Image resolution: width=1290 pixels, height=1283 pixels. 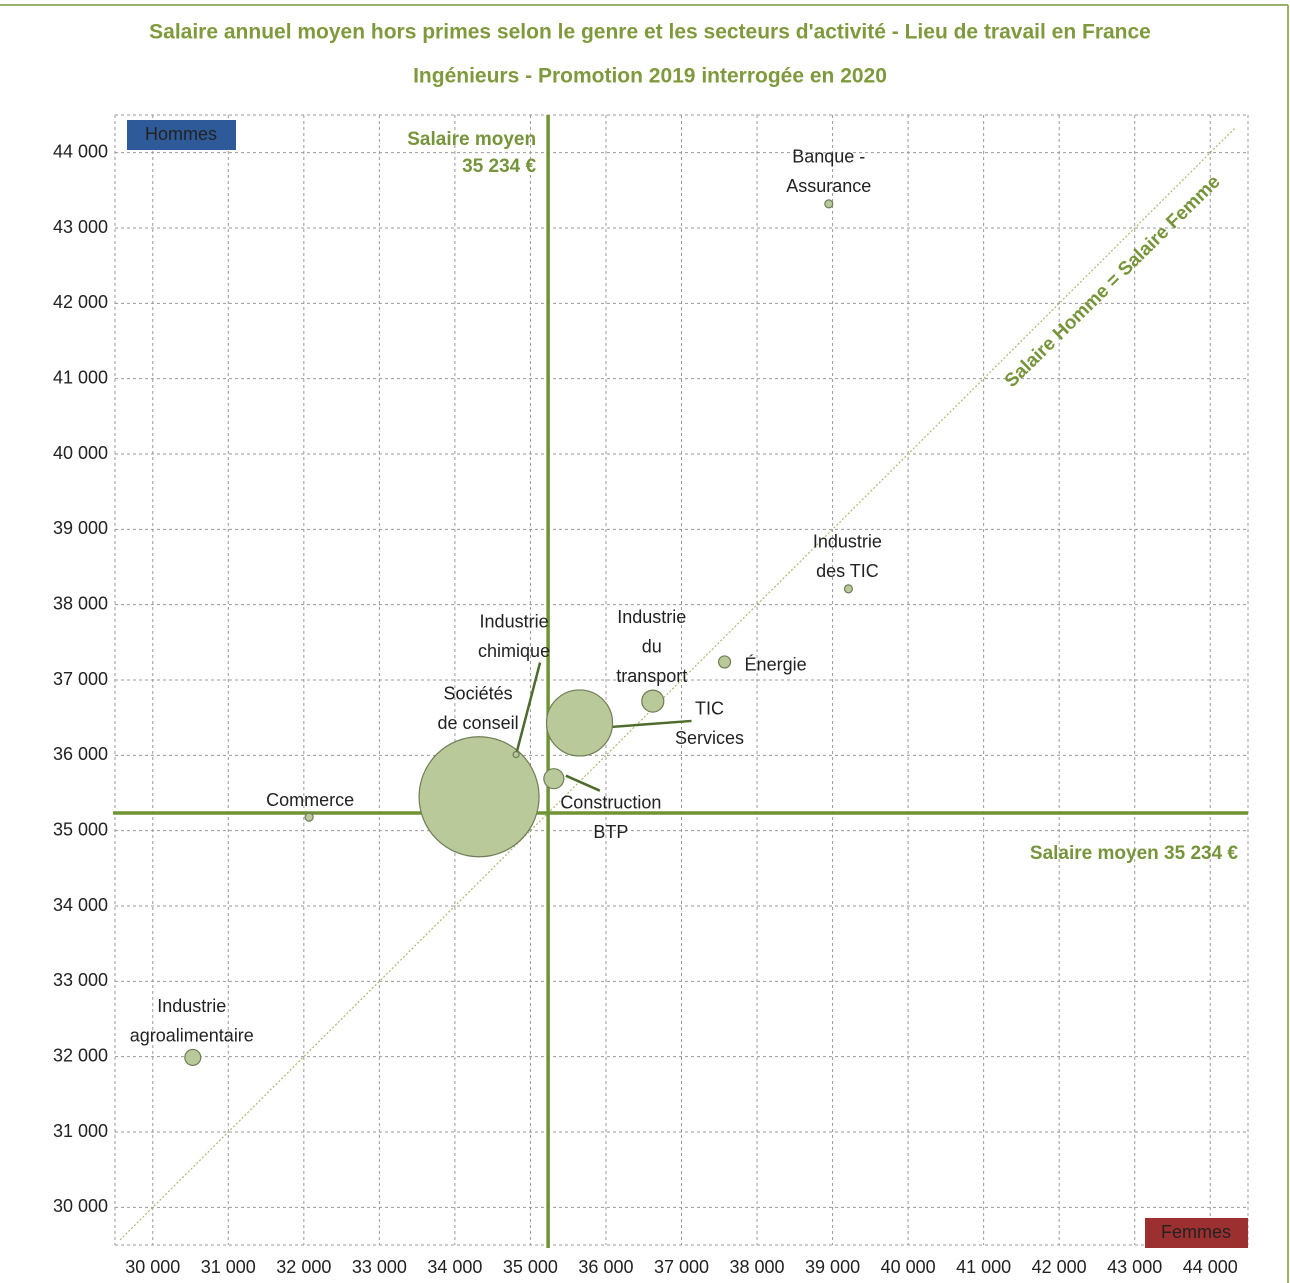 What do you see at coordinates (80, 1206) in the screenshot?
I see `y-tick-label: 30 000` at bounding box center [80, 1206].